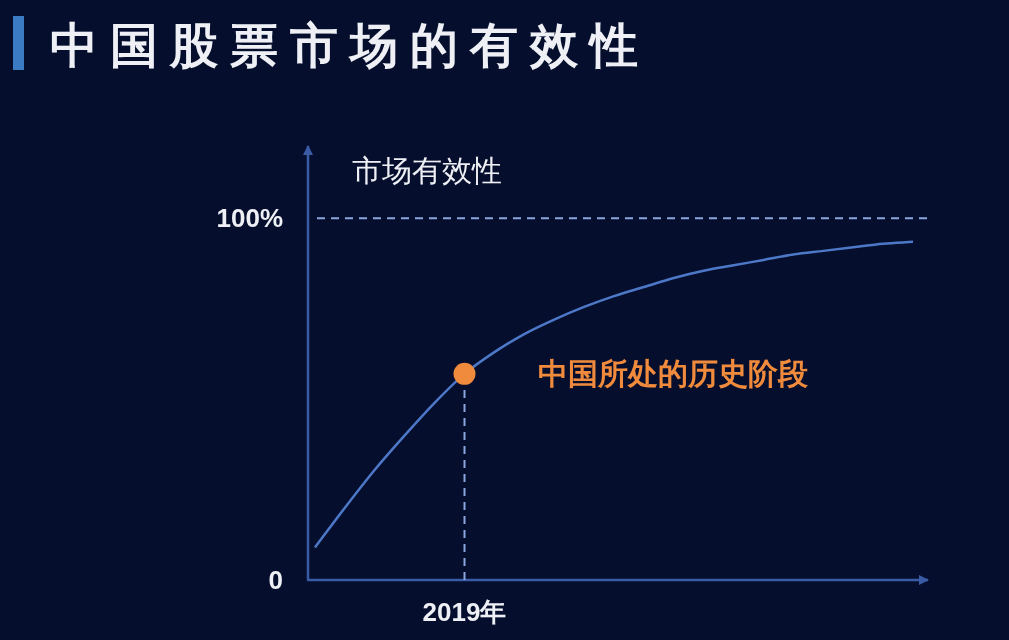  What do you see at coordinates (427, 170) in the screenshot?
I see `y-axis-title: 市场有效性` at bounding box center [427, 170].